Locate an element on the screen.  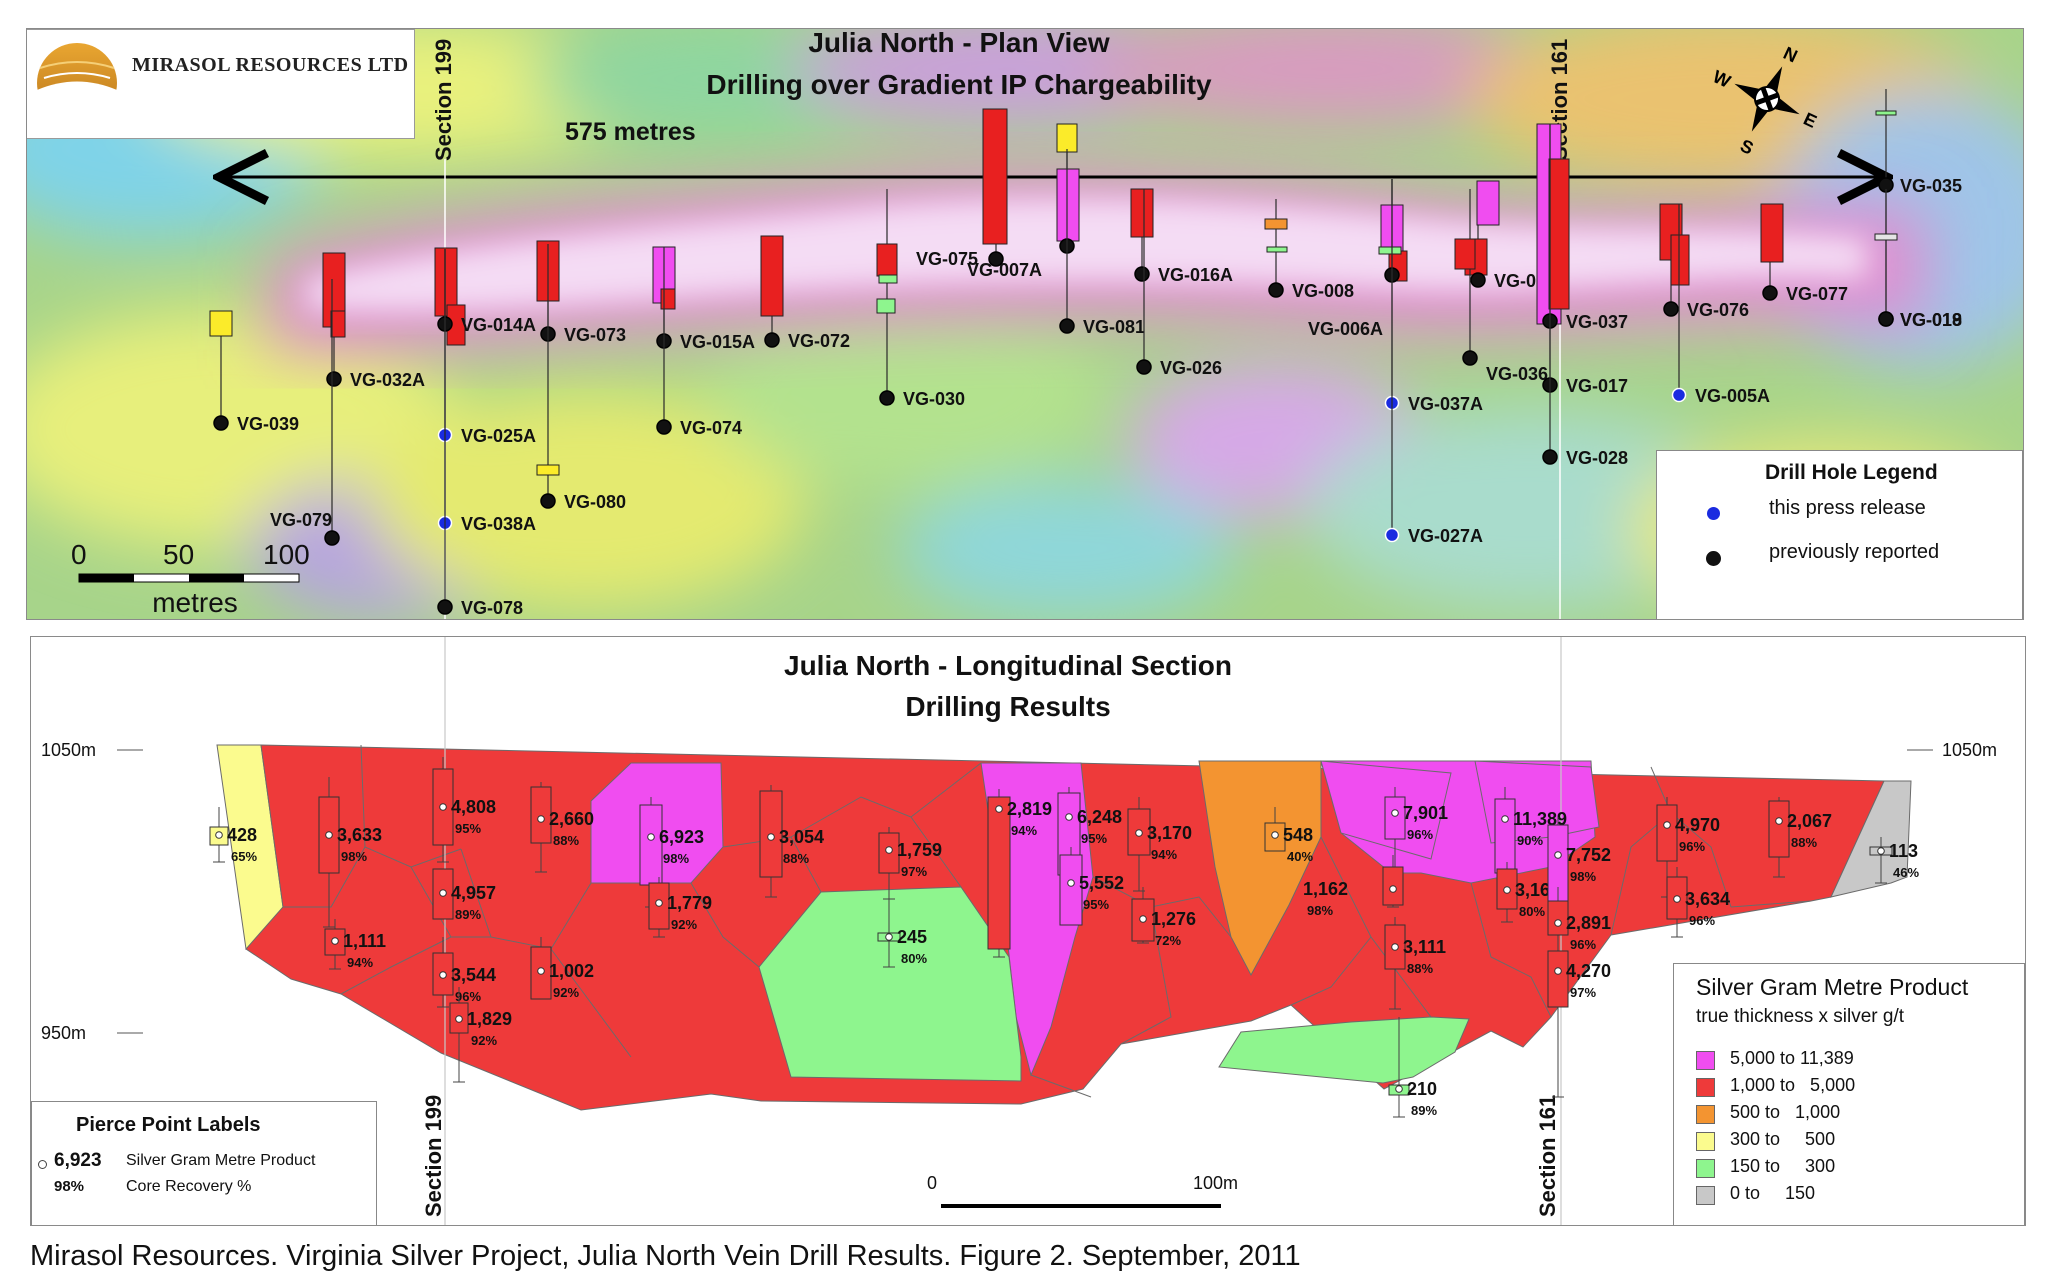
drill-hole: VG-072 is located at coordinates (805, 293).